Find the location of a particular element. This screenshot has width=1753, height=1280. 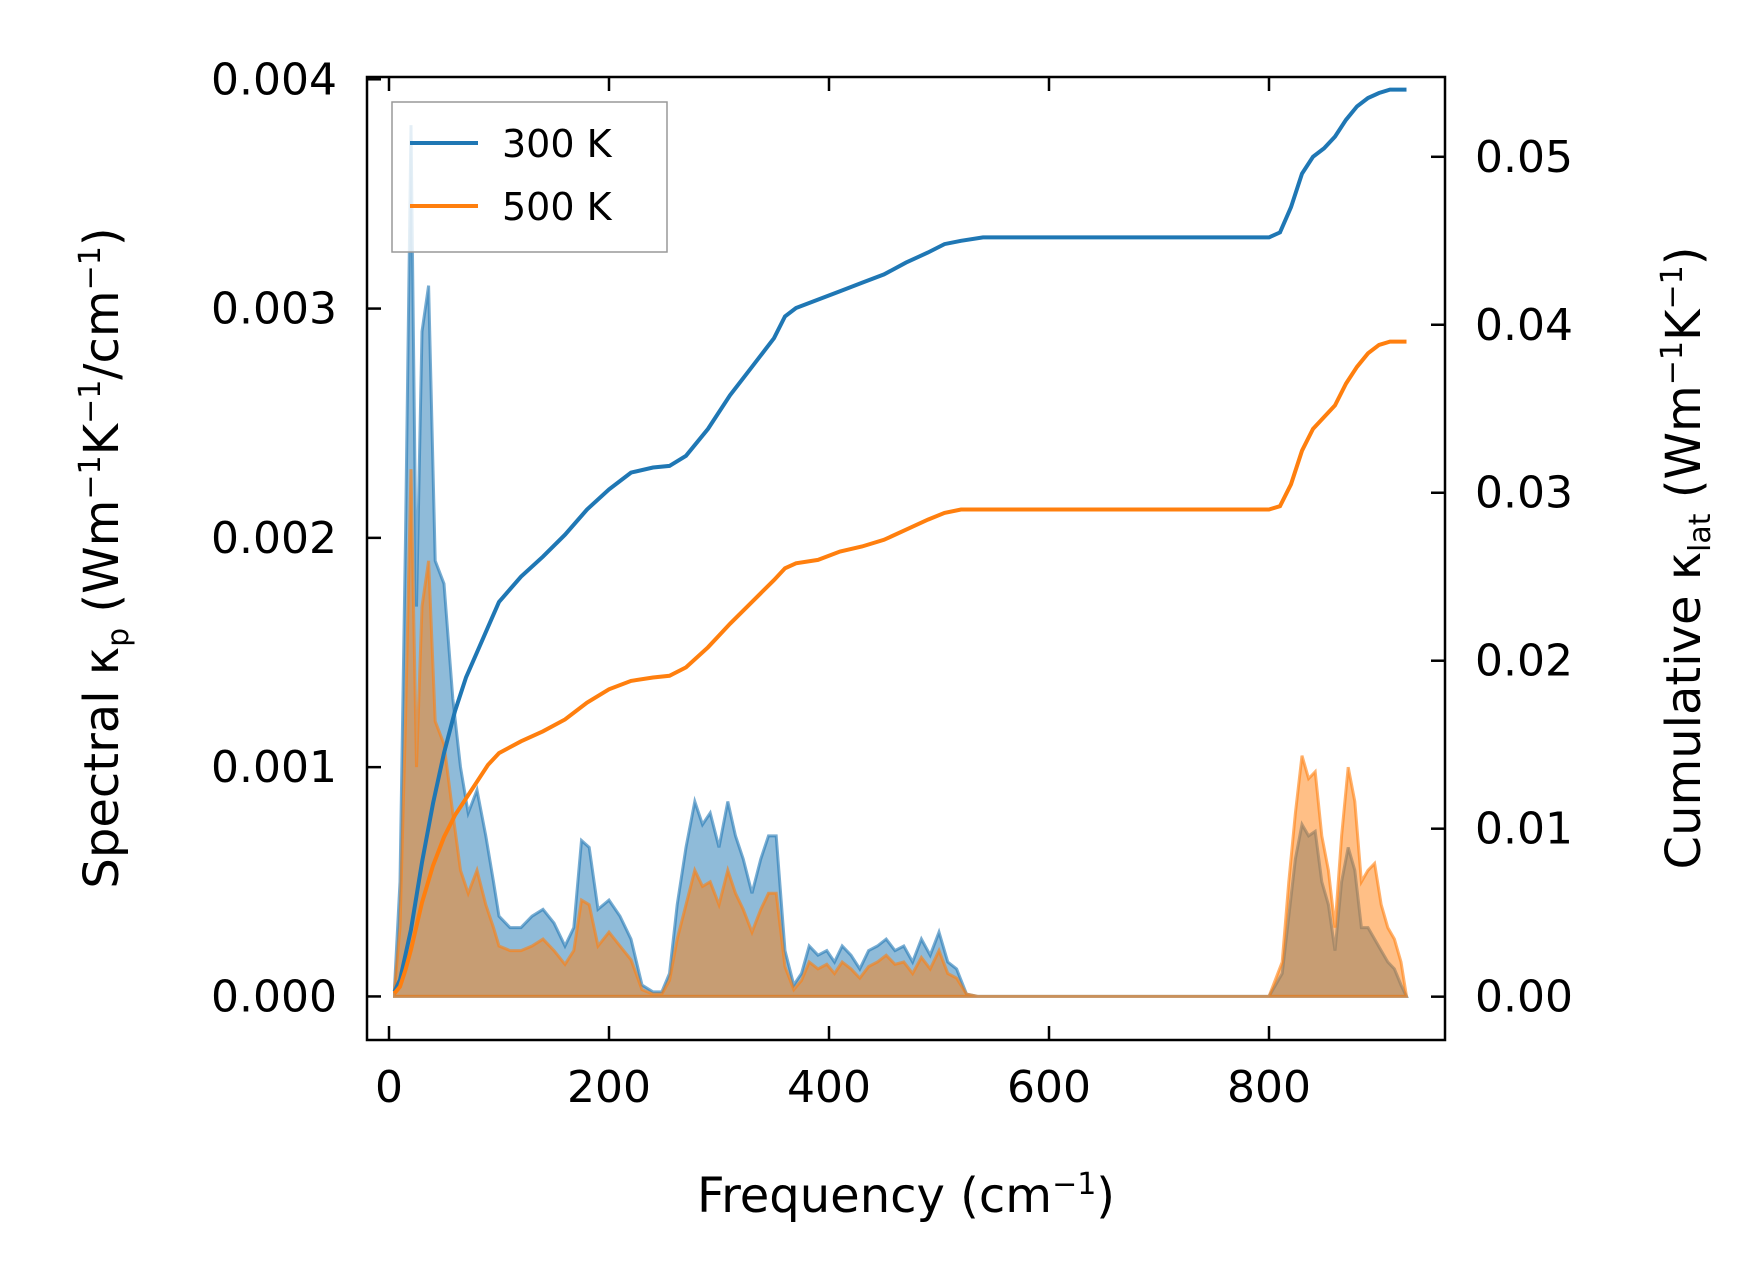

y-right-tick-label: 0.02 is located at coordinates (1524, 661).